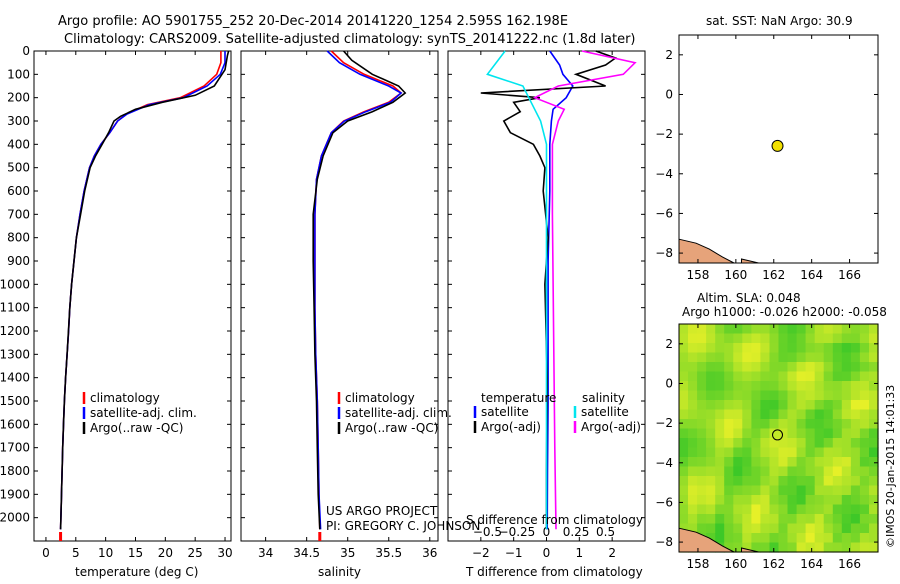  Describe the element at coordinates (767, 447) in the screenshot. I see `sla-map: 158 160 162 164 166 −8 −6 −4 −2 0 2` at that location.